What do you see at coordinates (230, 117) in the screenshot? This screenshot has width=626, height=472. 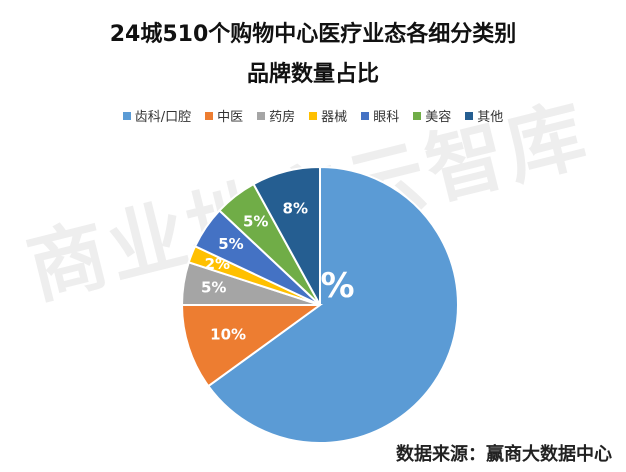 I see `legend-label: 中医` at bounding box center [230, 117].